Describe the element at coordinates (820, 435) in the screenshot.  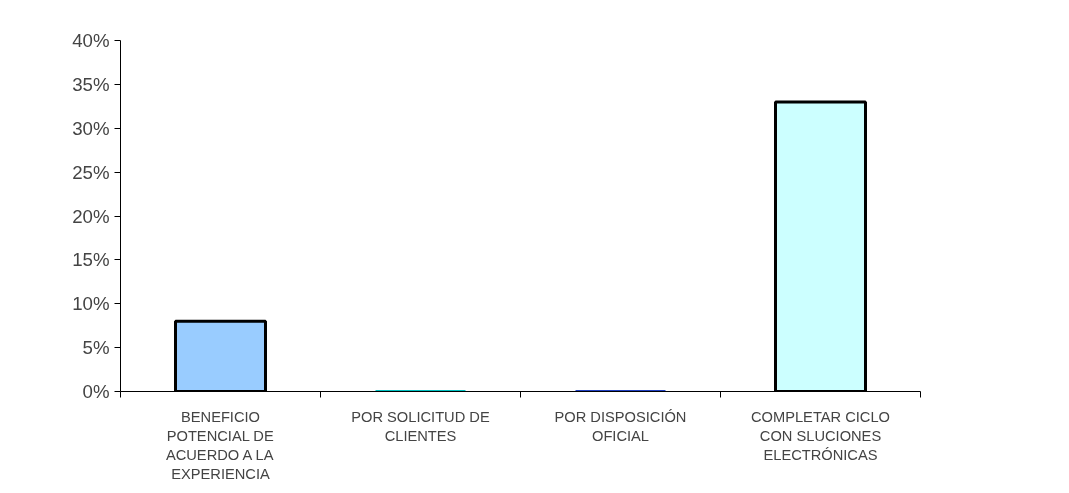
I see `x-tick-label: COMPLETAR CICLO CON SLUCIONES ELECTRÓNICAS` at that location.